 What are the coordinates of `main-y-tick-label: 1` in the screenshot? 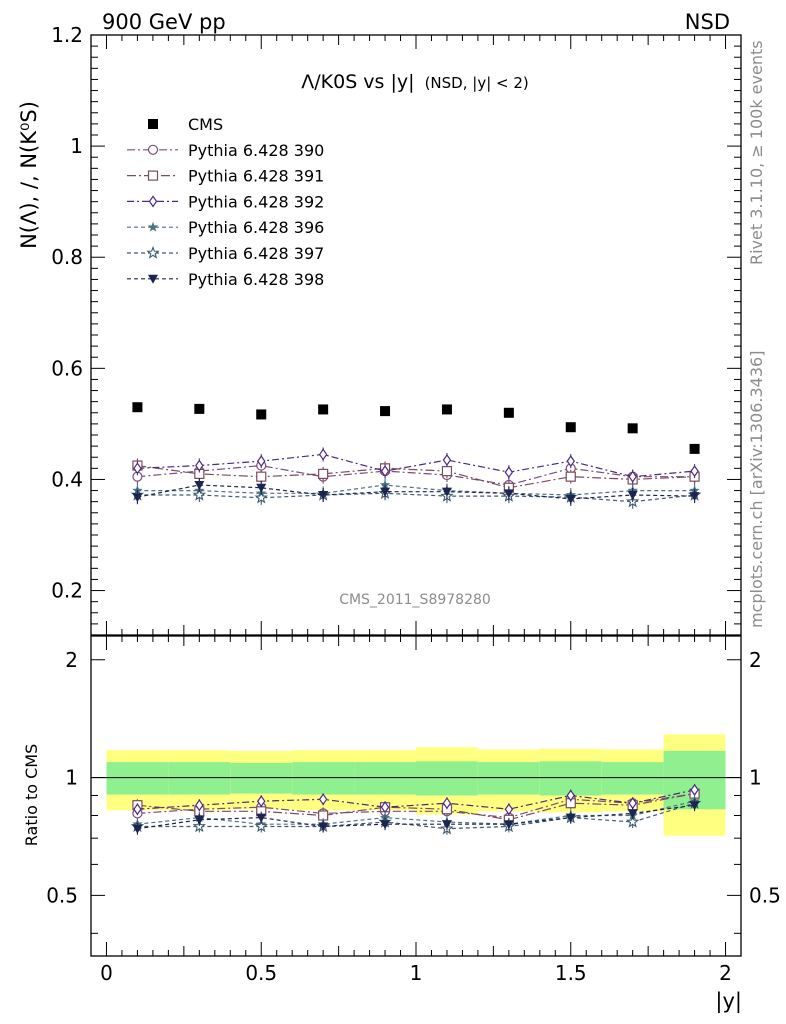 It's located at (76, 146).